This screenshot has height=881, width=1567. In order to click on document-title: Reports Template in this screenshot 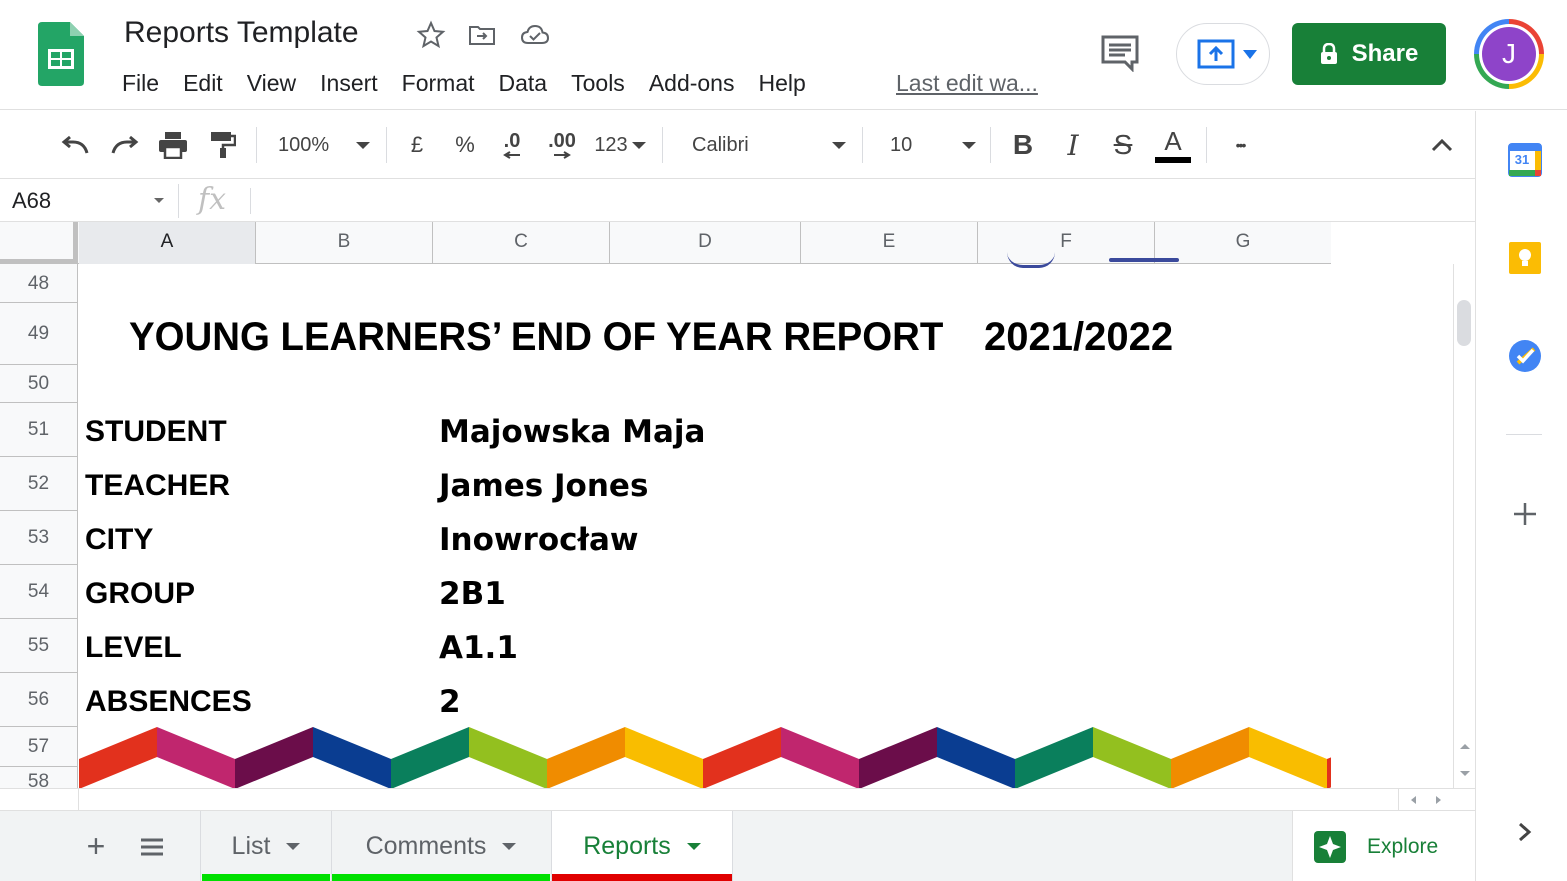, I will do `click(241, 32)`.